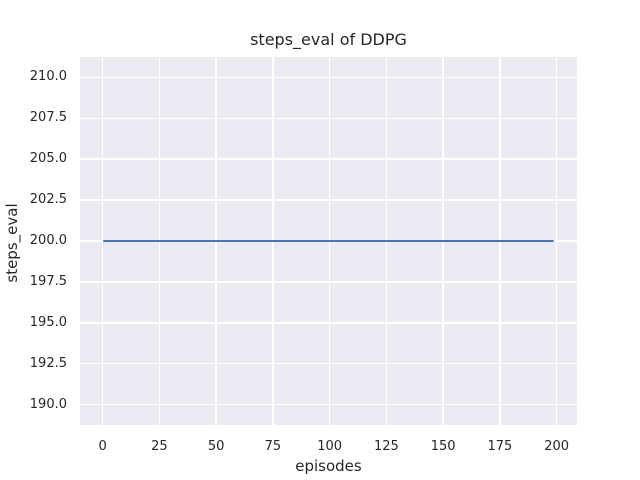  Describe the element at coordinates (386, 446) in the screenshot. I see `x-tick-label: 125` at that location.